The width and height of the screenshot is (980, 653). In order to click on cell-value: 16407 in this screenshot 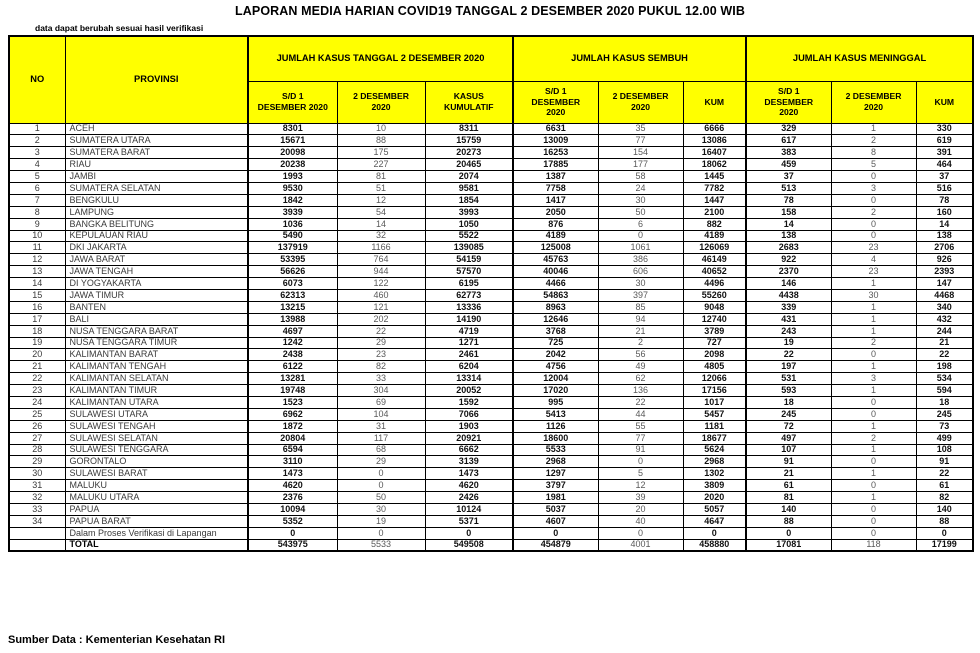, I will do `click(714, 153)`.